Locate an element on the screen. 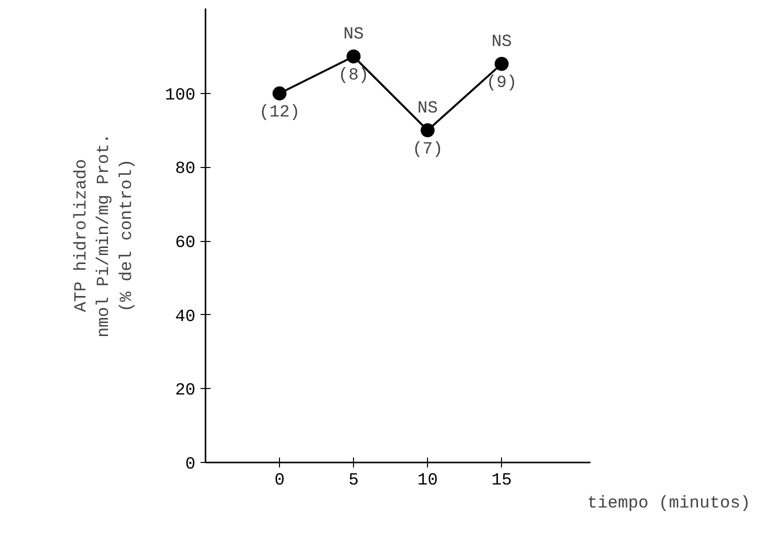 The width and height of the screenshot is (779, 555). y-tick-label: 20 is located at coordinates (185, 391).